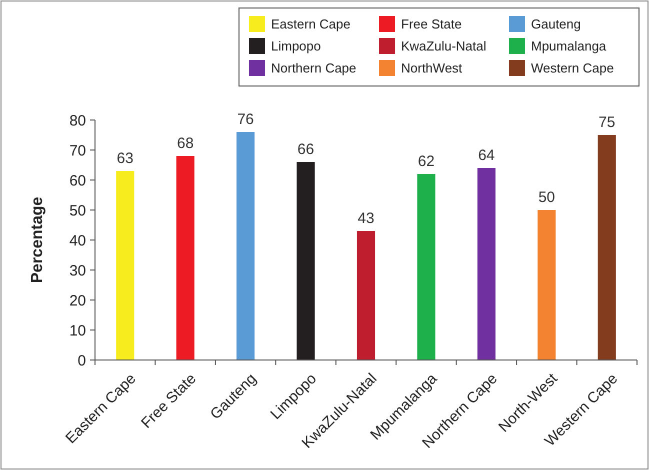  What do you see at coordinates (607, 122) in the screenshot?
I see `data-label: 75` at bounding box center [607, 122].